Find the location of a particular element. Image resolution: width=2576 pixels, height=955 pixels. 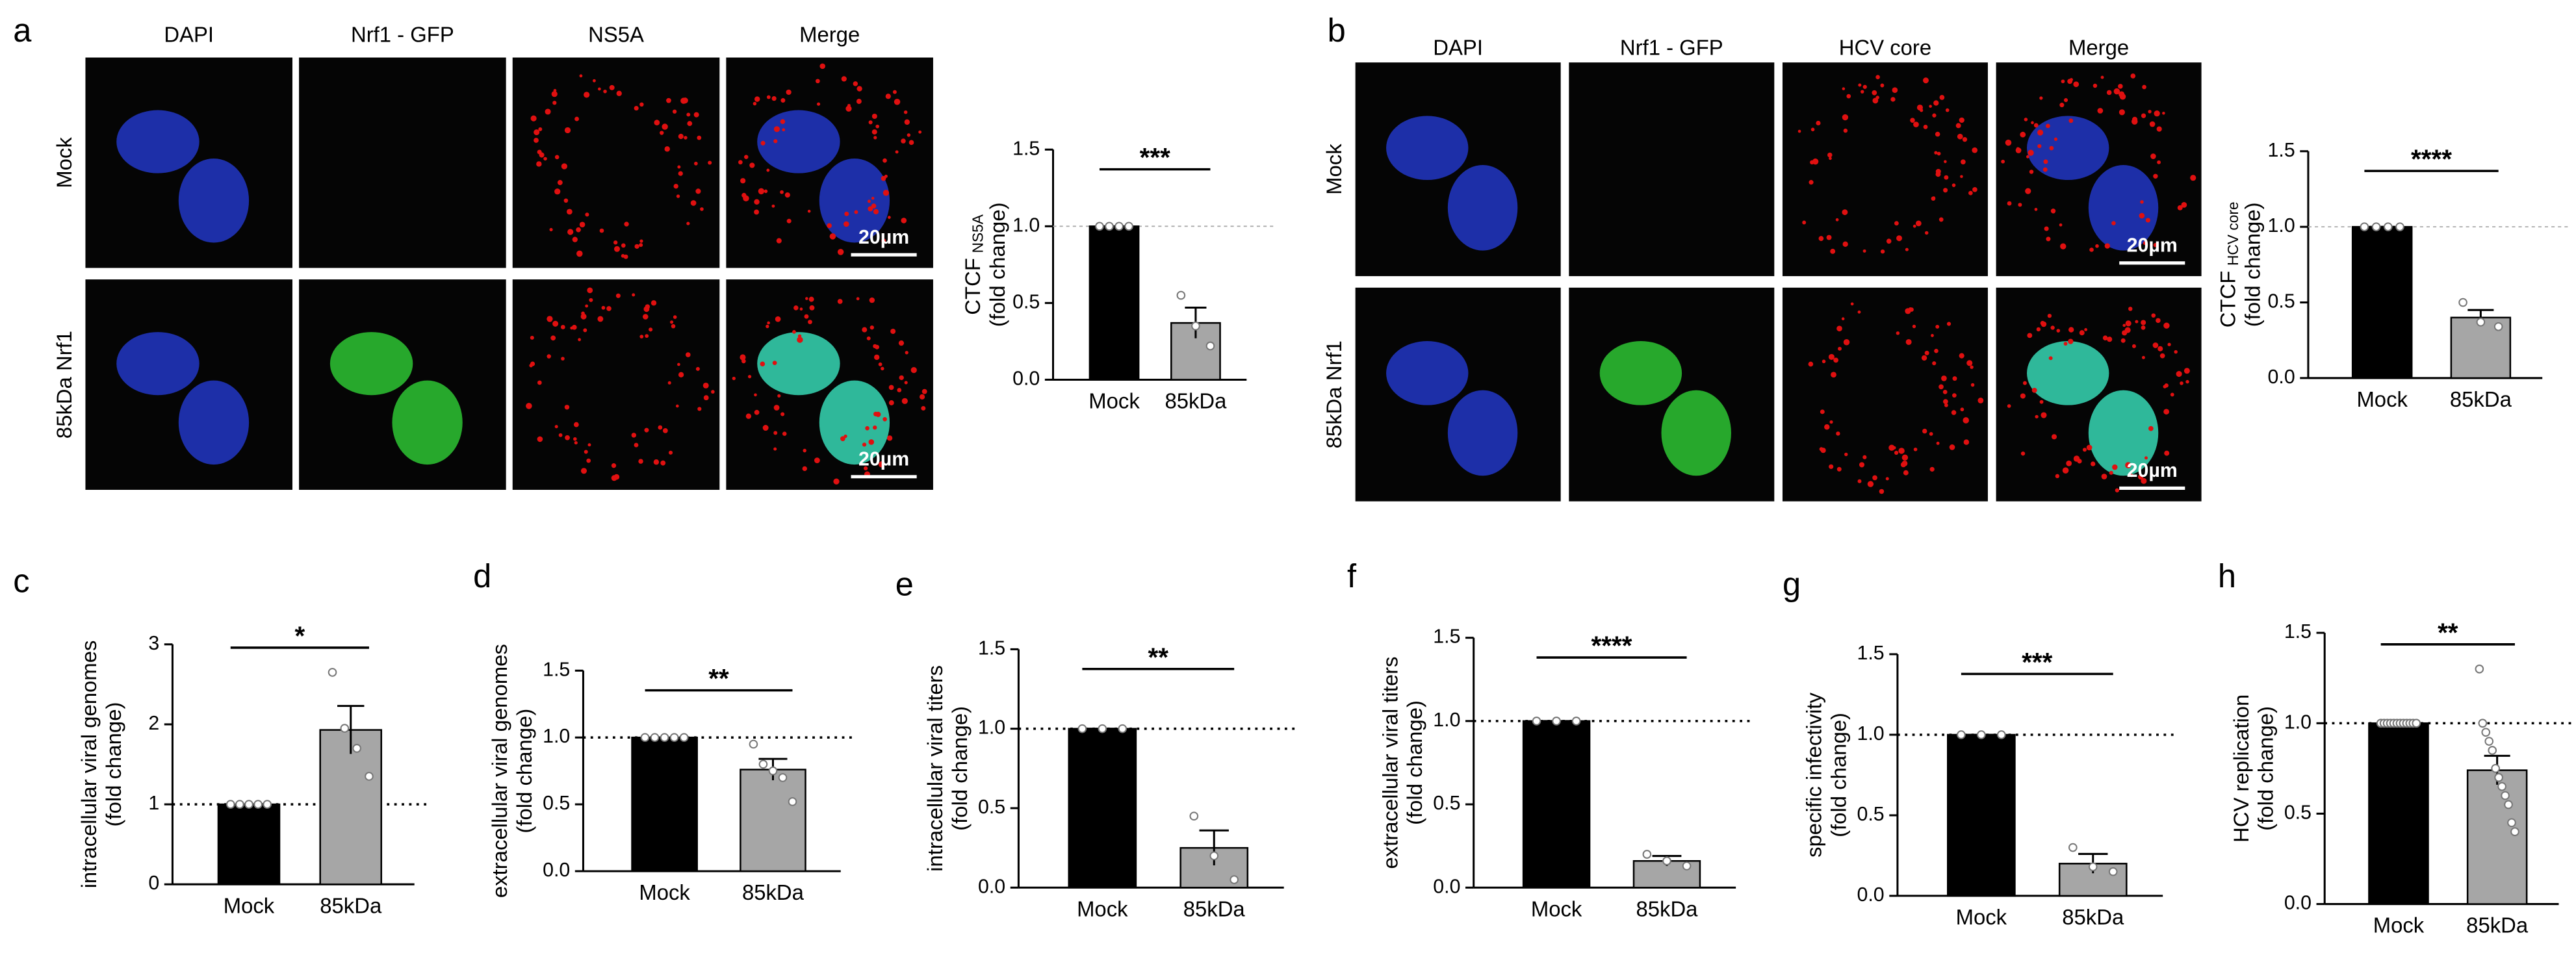

y-tick-label: 1.0 is located at coordinates (2298, 722).